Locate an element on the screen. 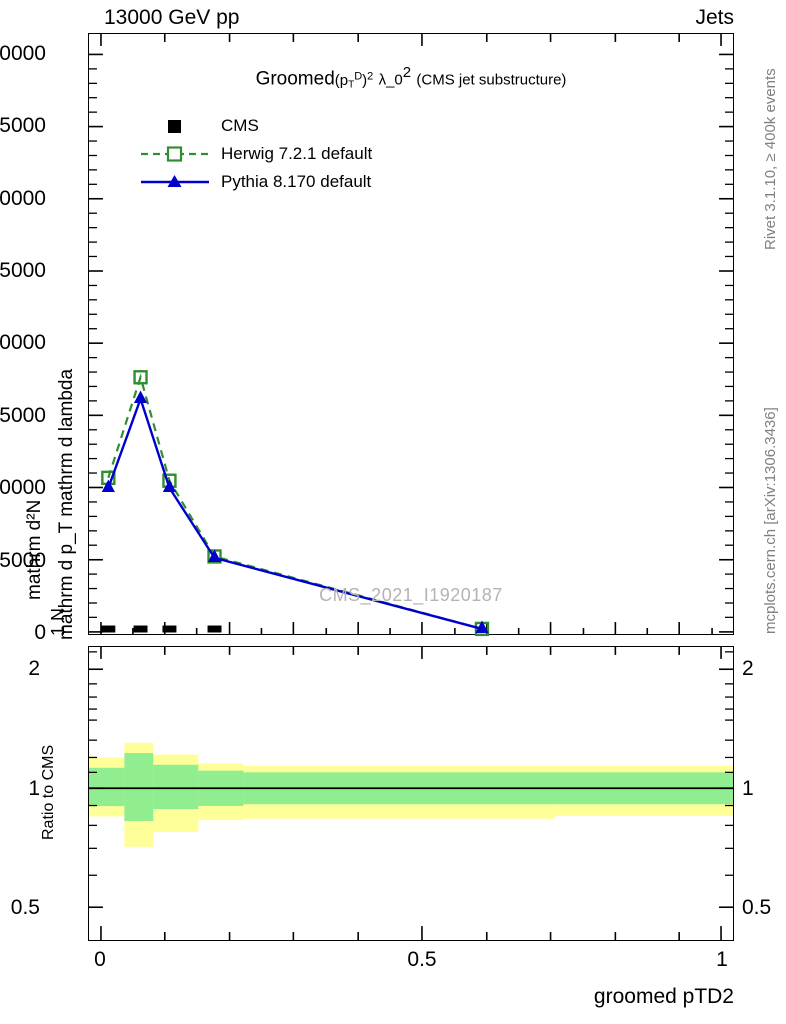 Image resolution: width=786 pixels, height=1024 pixels. ratio-y-tick-label-1-right: 1 is located at coordinates (748, 788).